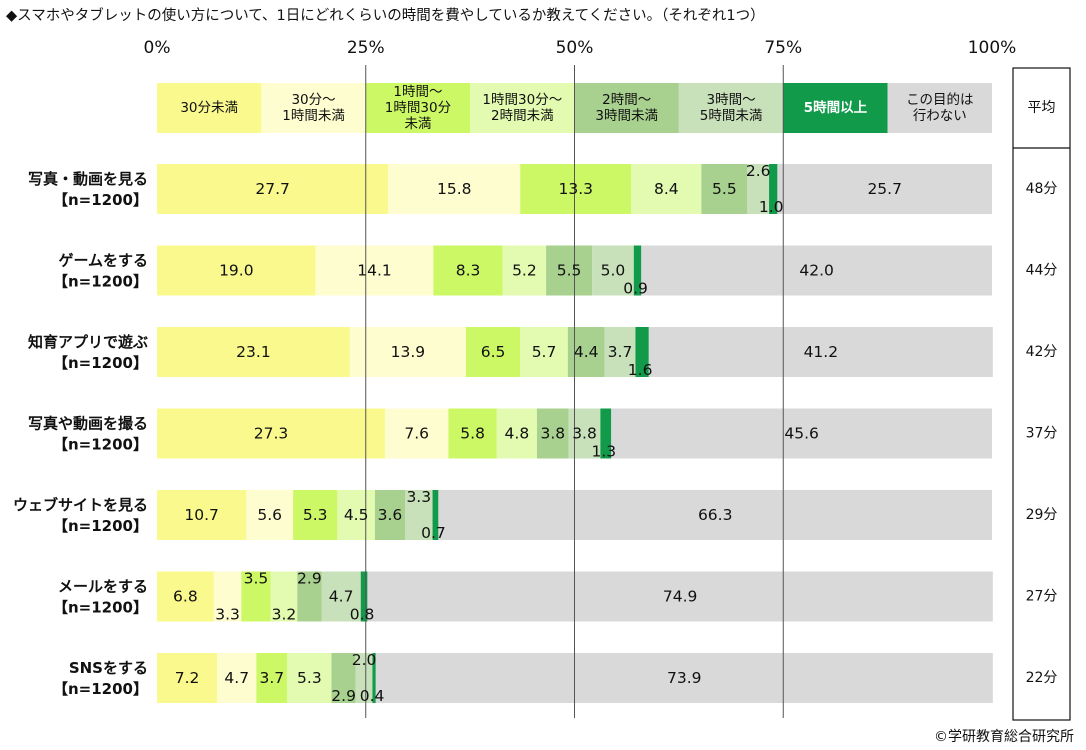 This screenshot has width=1086, height=750. I want to click on data-label: 8.3, so click(468, 271).